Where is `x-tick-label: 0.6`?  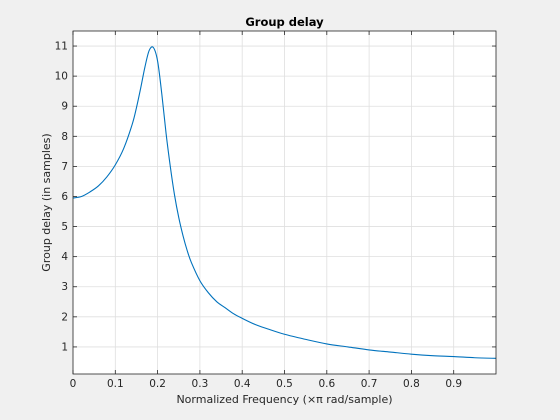 x-tick-label: 0.6 is located at coordinates (326, 384).